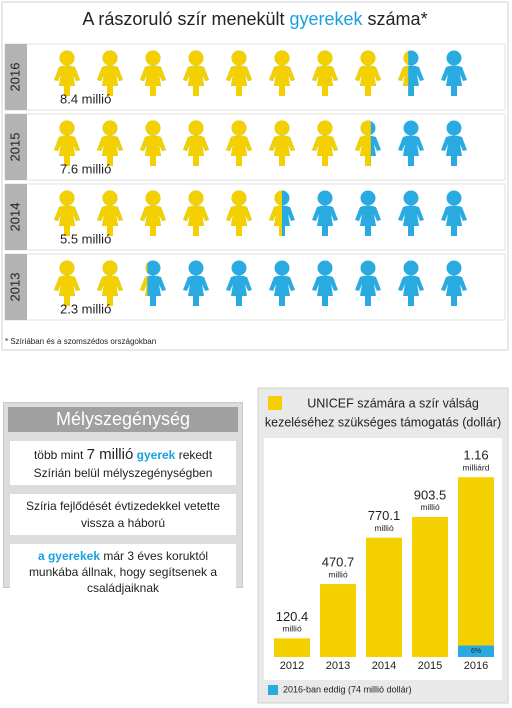 The width and height of the screenshot is (512, 708). Describe the element at coordinates (476, 651) in the screenshot. I see `funded-label: 6%` at that location.